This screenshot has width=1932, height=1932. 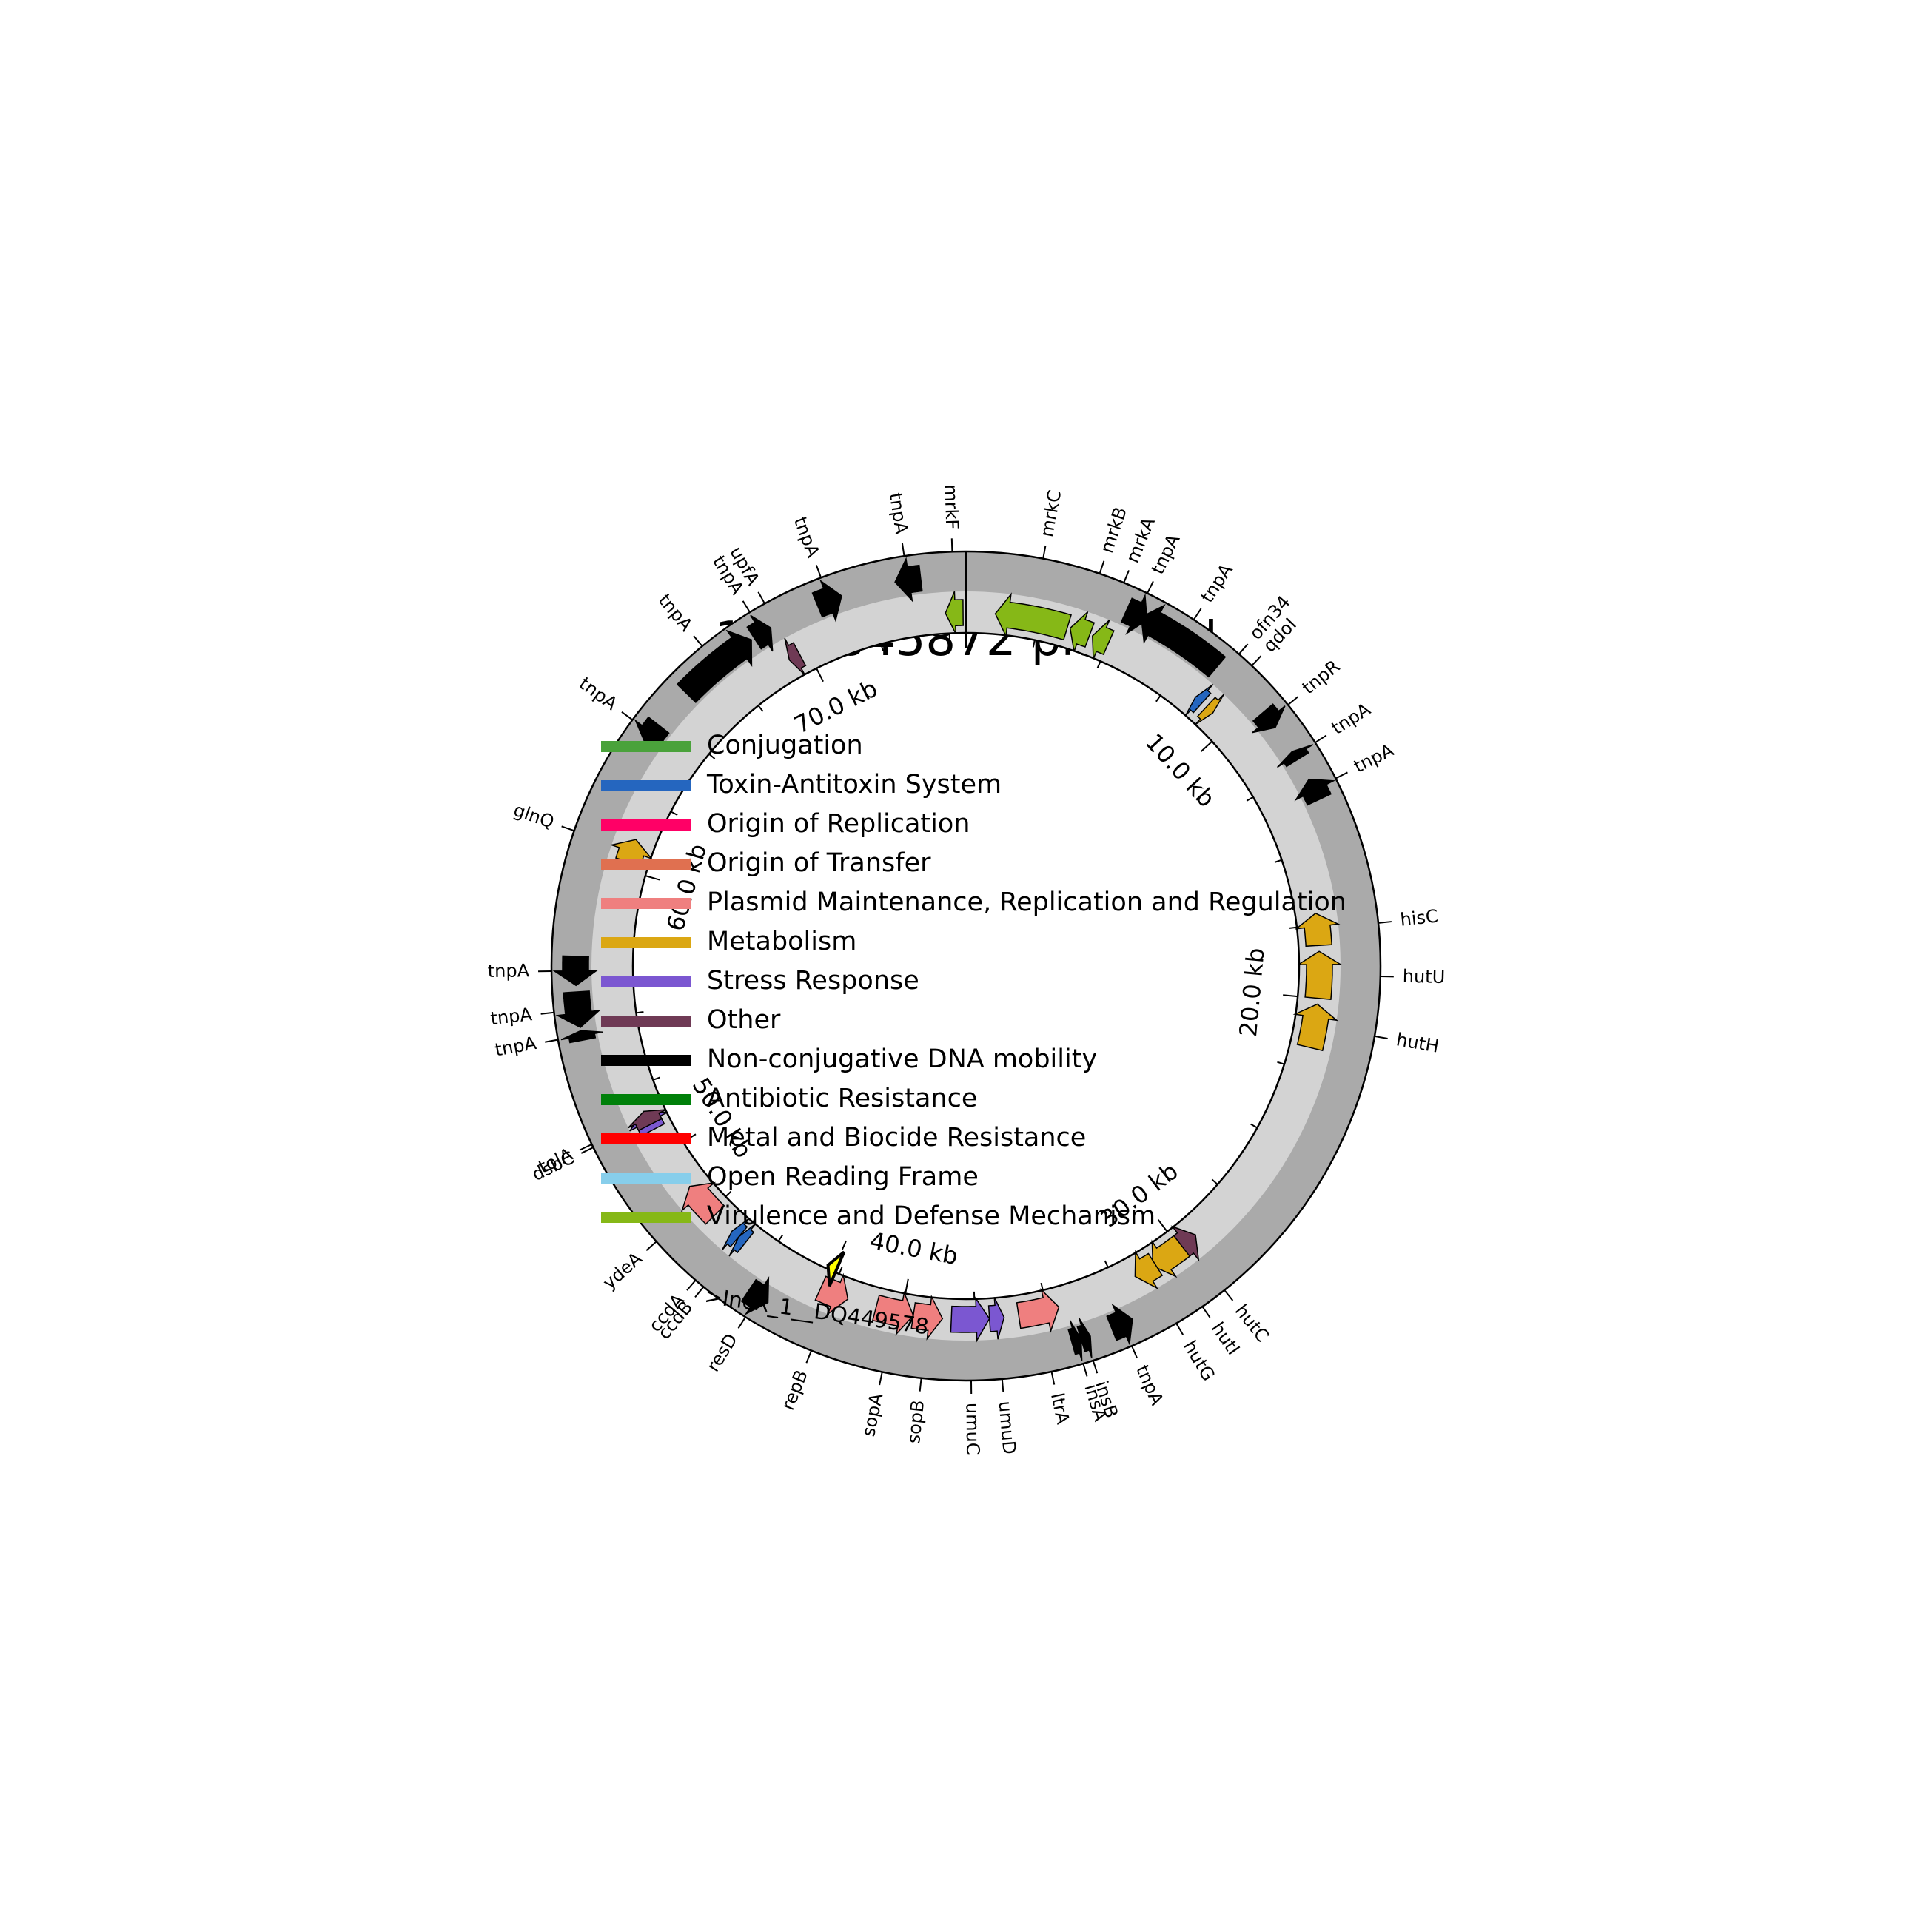 I want to click on gene-label: umuD, so click(x=1006, y=1428).